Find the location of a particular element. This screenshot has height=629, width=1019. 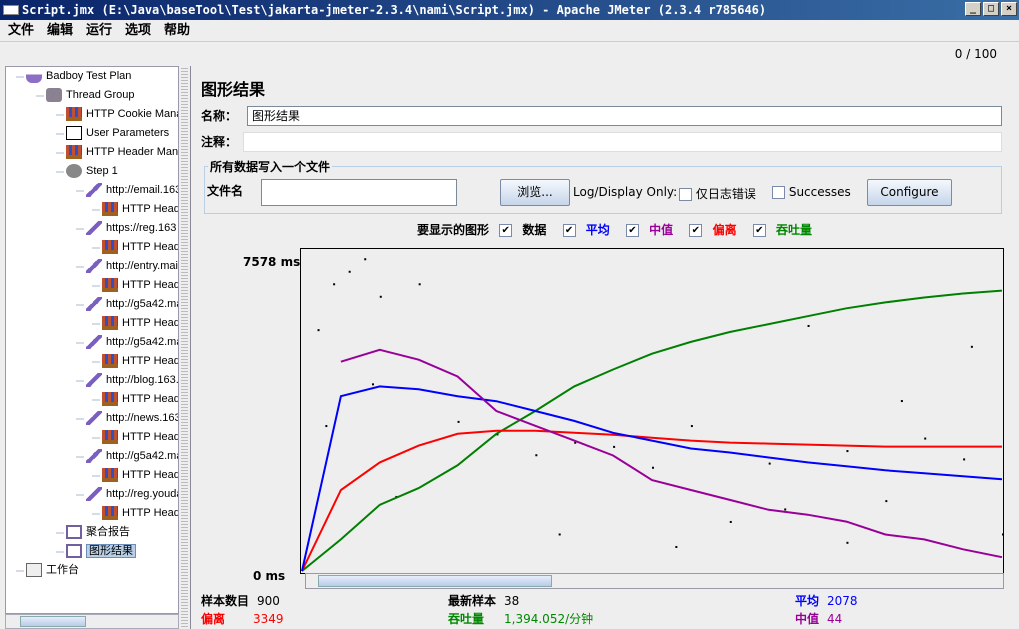

y-min-label: 0 ms is located at coordinates (269, 576).